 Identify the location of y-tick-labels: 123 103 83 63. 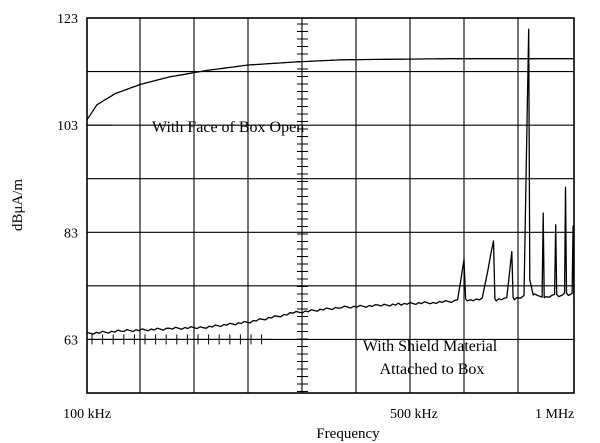
(67, 180).